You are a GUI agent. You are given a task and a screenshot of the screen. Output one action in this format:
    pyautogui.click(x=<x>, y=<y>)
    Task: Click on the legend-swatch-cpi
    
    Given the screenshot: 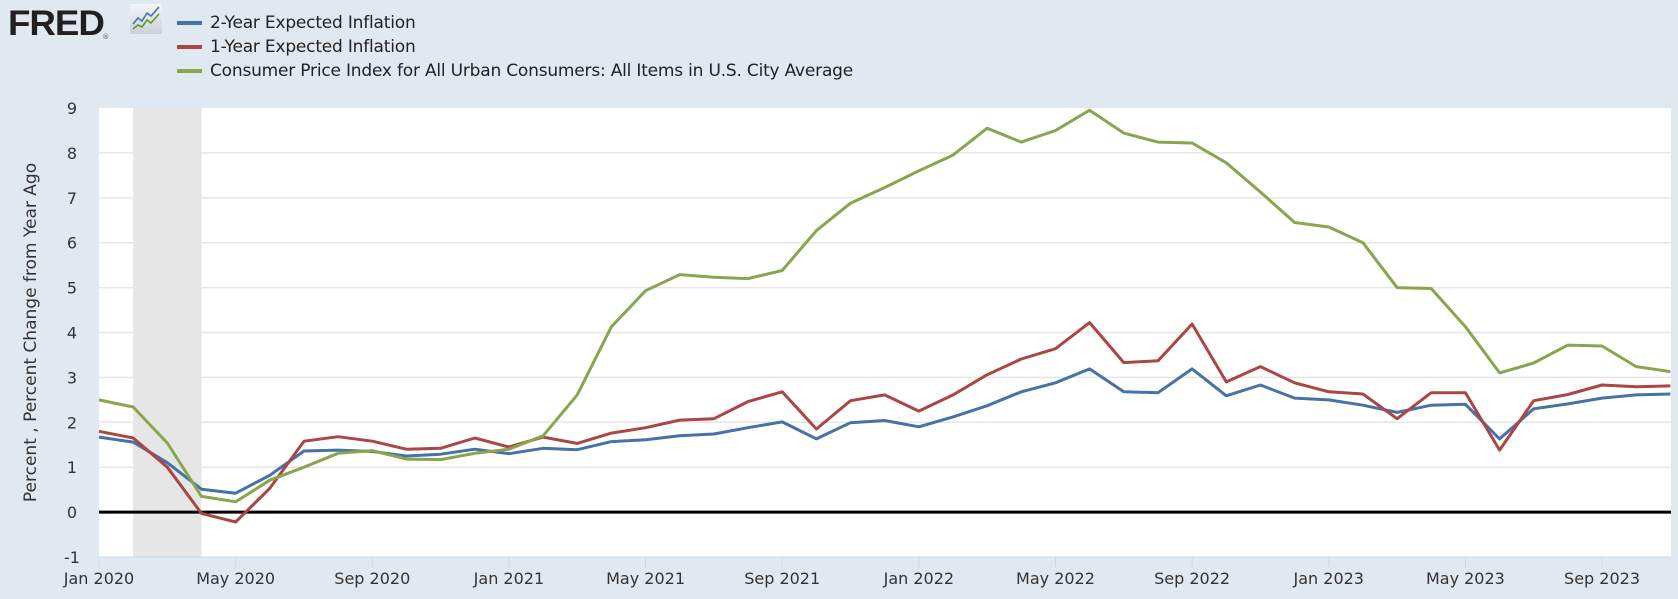 What is the action you would take?
    pyautogui.click(x=189, y=71)
    